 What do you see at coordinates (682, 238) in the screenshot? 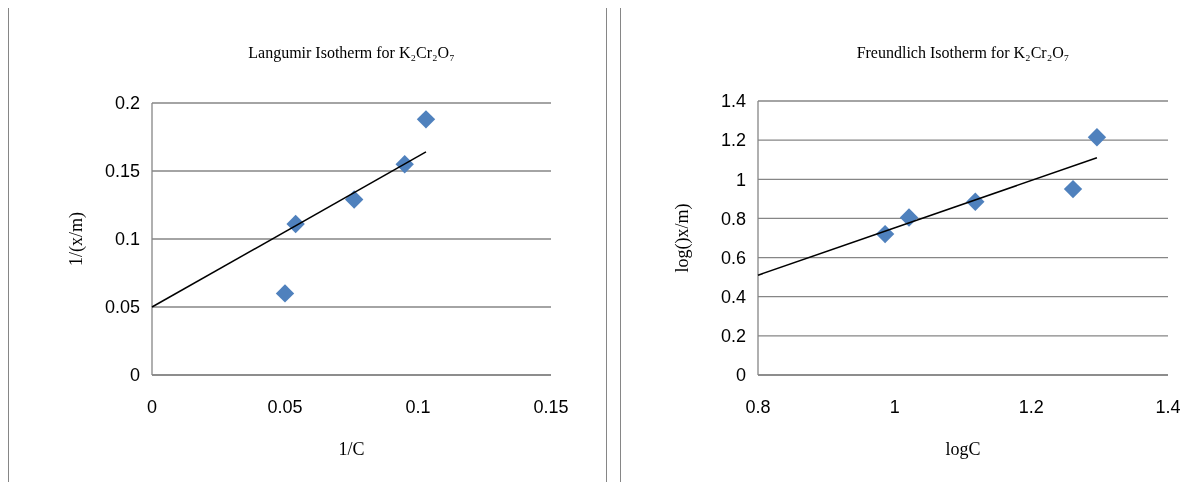
I see `y-axis-title: log()x/m)` at bounding box center [682, 238].